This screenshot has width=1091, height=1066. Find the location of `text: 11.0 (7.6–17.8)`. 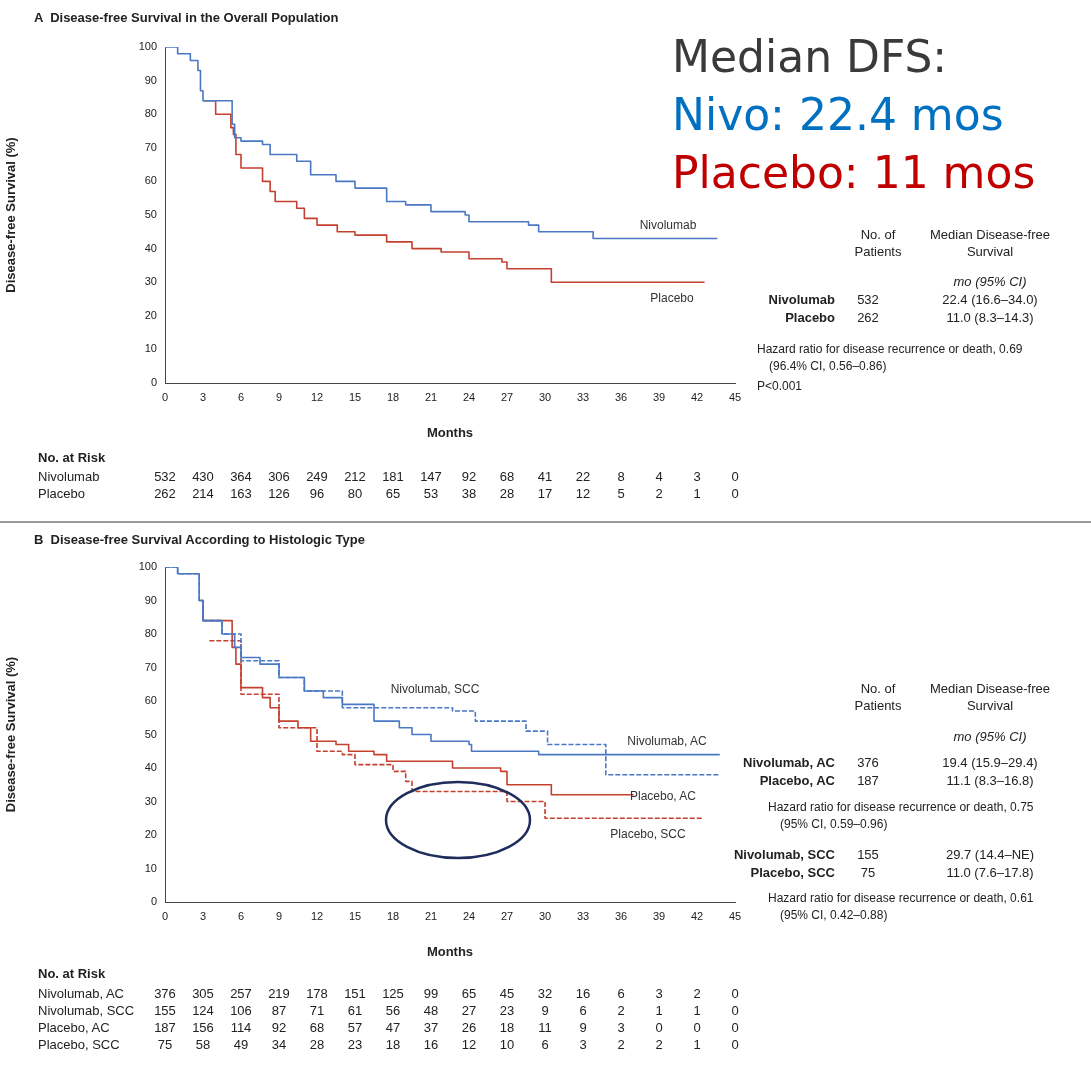

text: 11.0 (7.6–17.8) is located at coordinates (990, 872).